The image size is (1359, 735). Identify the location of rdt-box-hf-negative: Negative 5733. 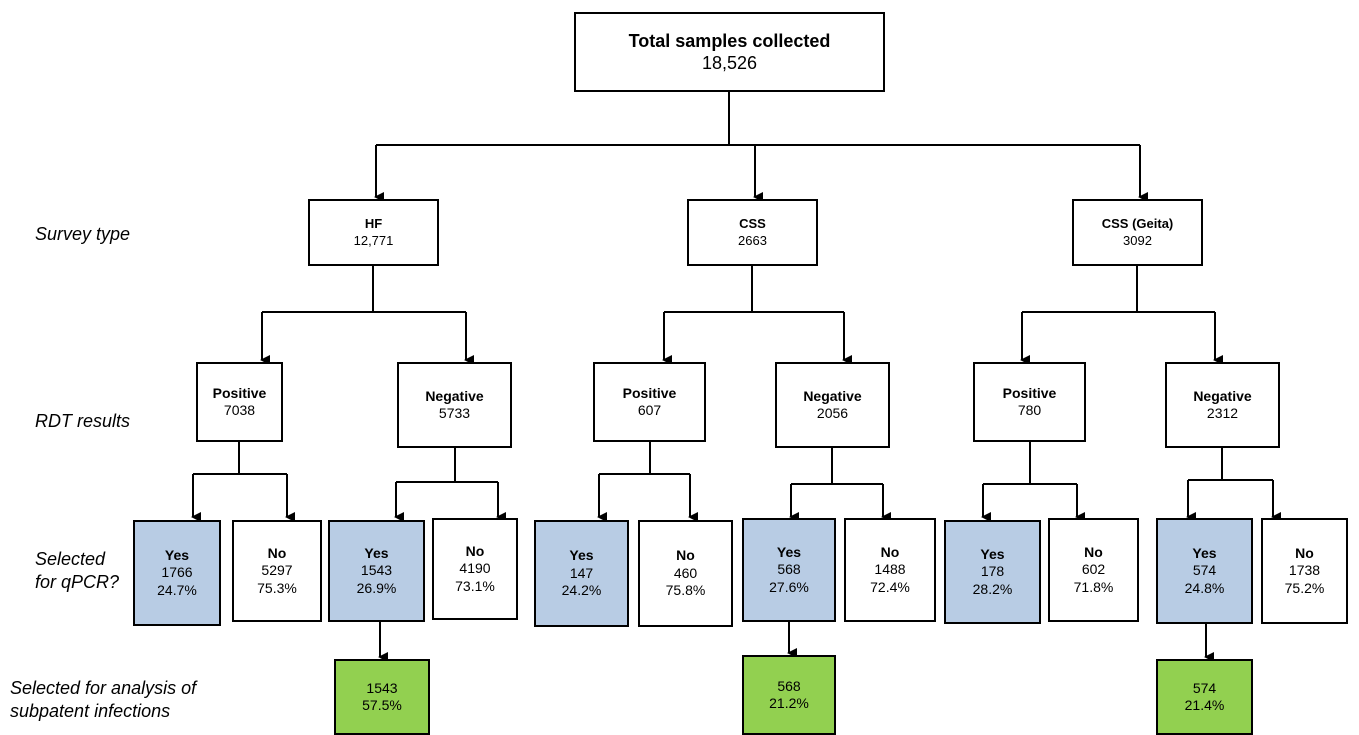
(454, 405).